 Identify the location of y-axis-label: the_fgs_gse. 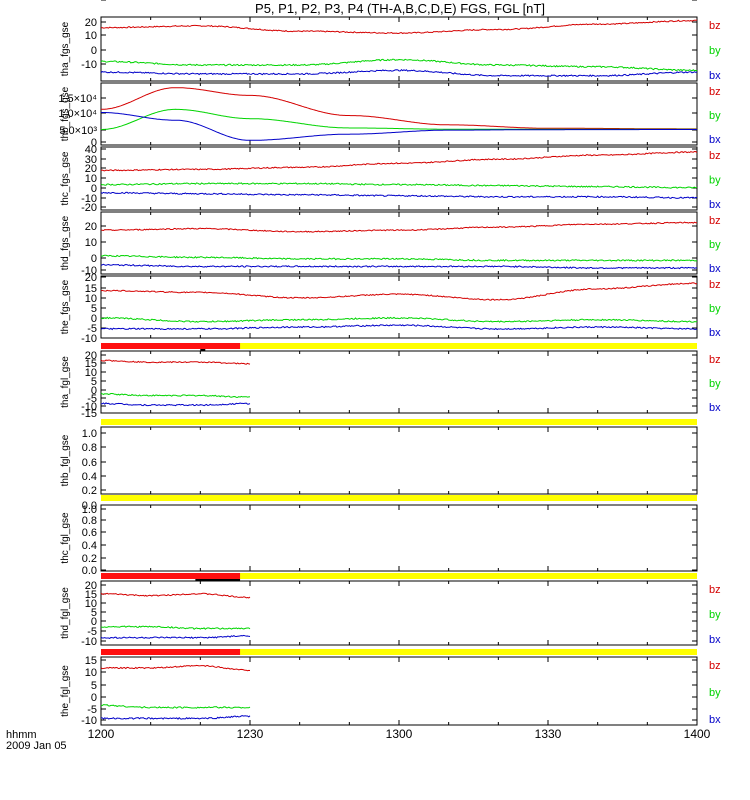
(65, 306).